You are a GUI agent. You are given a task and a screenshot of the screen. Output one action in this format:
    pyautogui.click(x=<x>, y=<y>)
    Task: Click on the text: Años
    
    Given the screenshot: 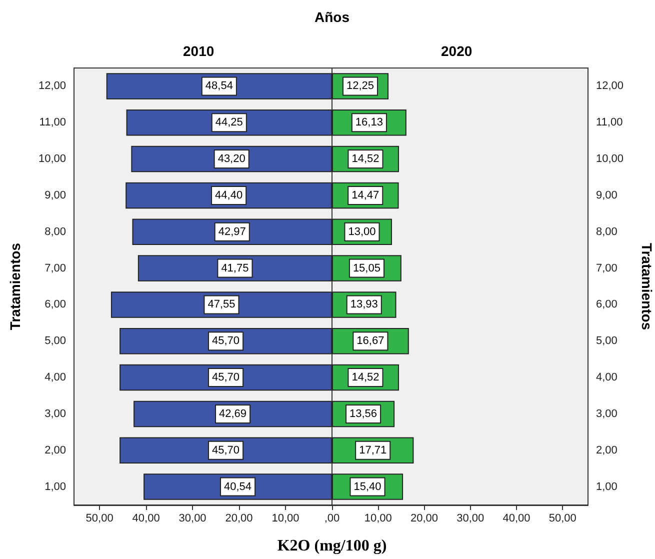 What is the action you would take?
    pyautogui.click(x=332, y=17)
    